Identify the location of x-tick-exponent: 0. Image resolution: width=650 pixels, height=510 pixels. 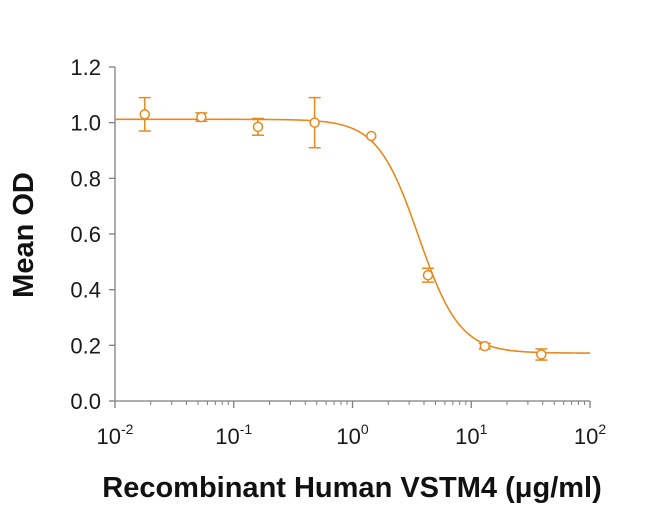
(365, 429).